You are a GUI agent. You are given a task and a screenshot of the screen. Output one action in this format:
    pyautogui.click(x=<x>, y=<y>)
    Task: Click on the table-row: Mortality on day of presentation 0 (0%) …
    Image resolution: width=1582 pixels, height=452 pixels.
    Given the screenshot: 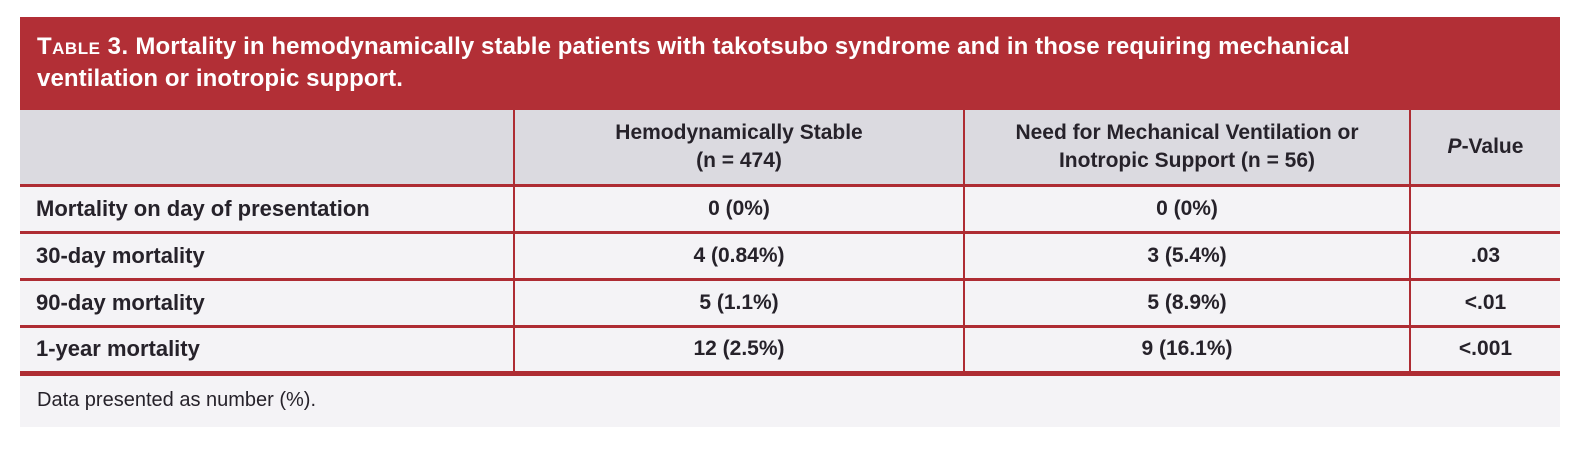 What is the action you would take?
    pyautogui.click(x=790, y=209)
    